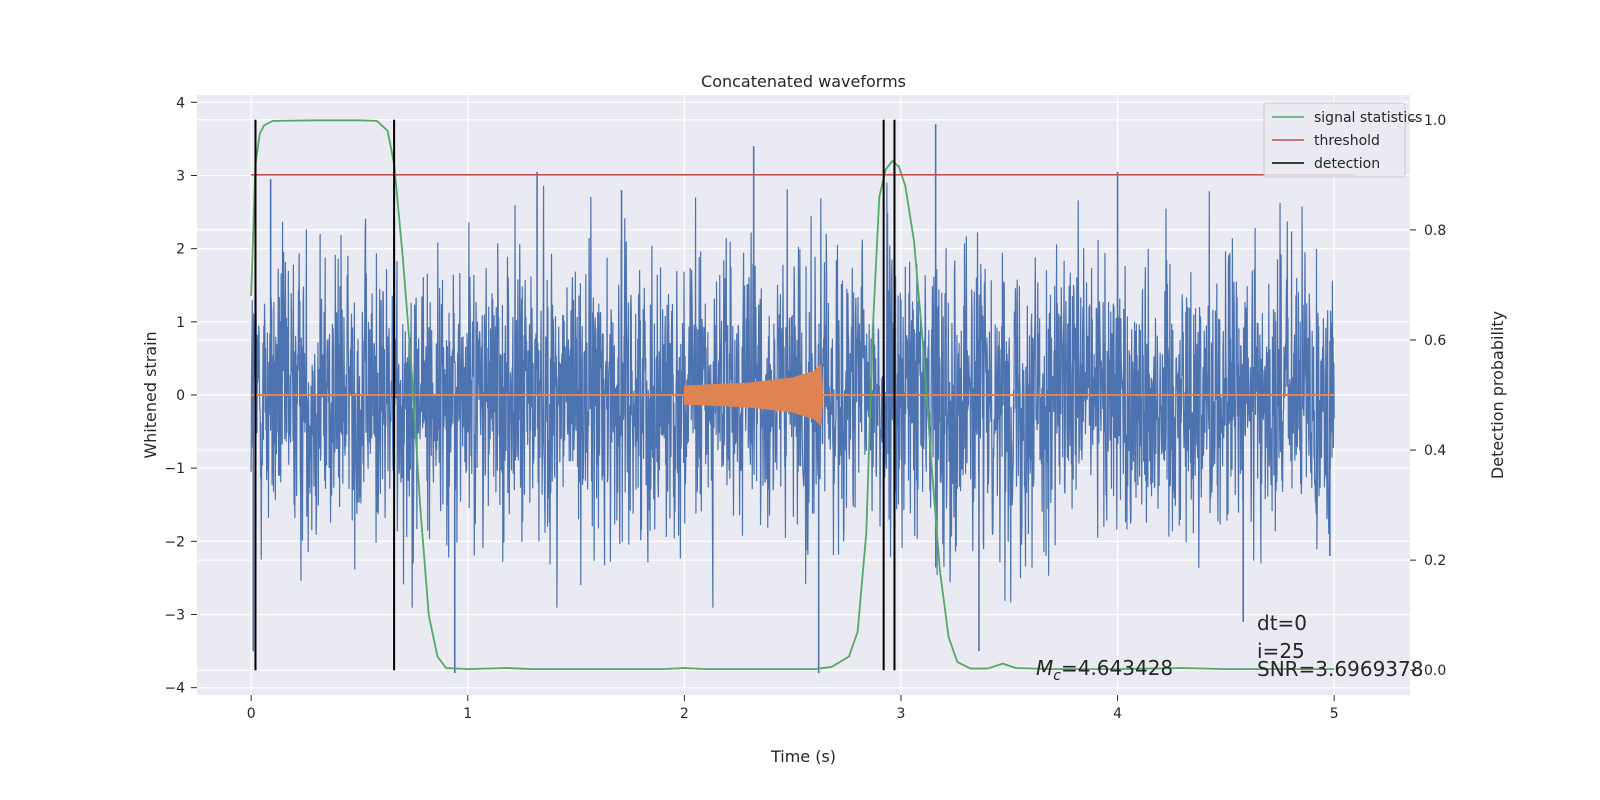 The width and height of the screenshot is (1600, 800). I want to click on y2-tick-label: 0.2, so click(1435, 561).